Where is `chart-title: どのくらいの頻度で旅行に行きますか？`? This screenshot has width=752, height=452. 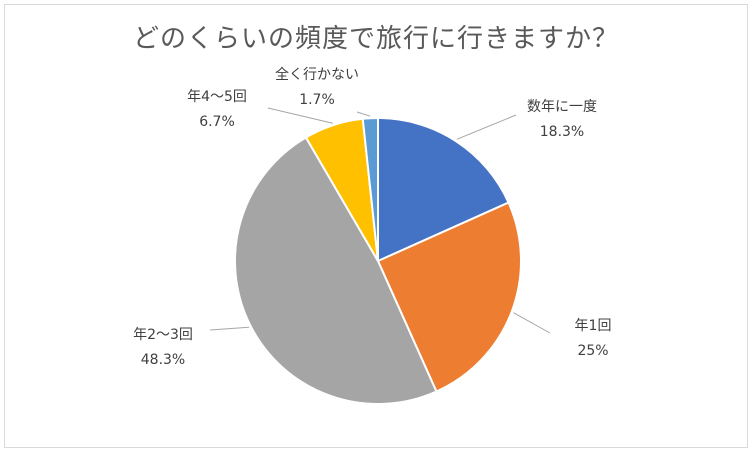 chart-title: どのくらいの頻度で旅行に行きますか？ is located at coordinates (375, 39).